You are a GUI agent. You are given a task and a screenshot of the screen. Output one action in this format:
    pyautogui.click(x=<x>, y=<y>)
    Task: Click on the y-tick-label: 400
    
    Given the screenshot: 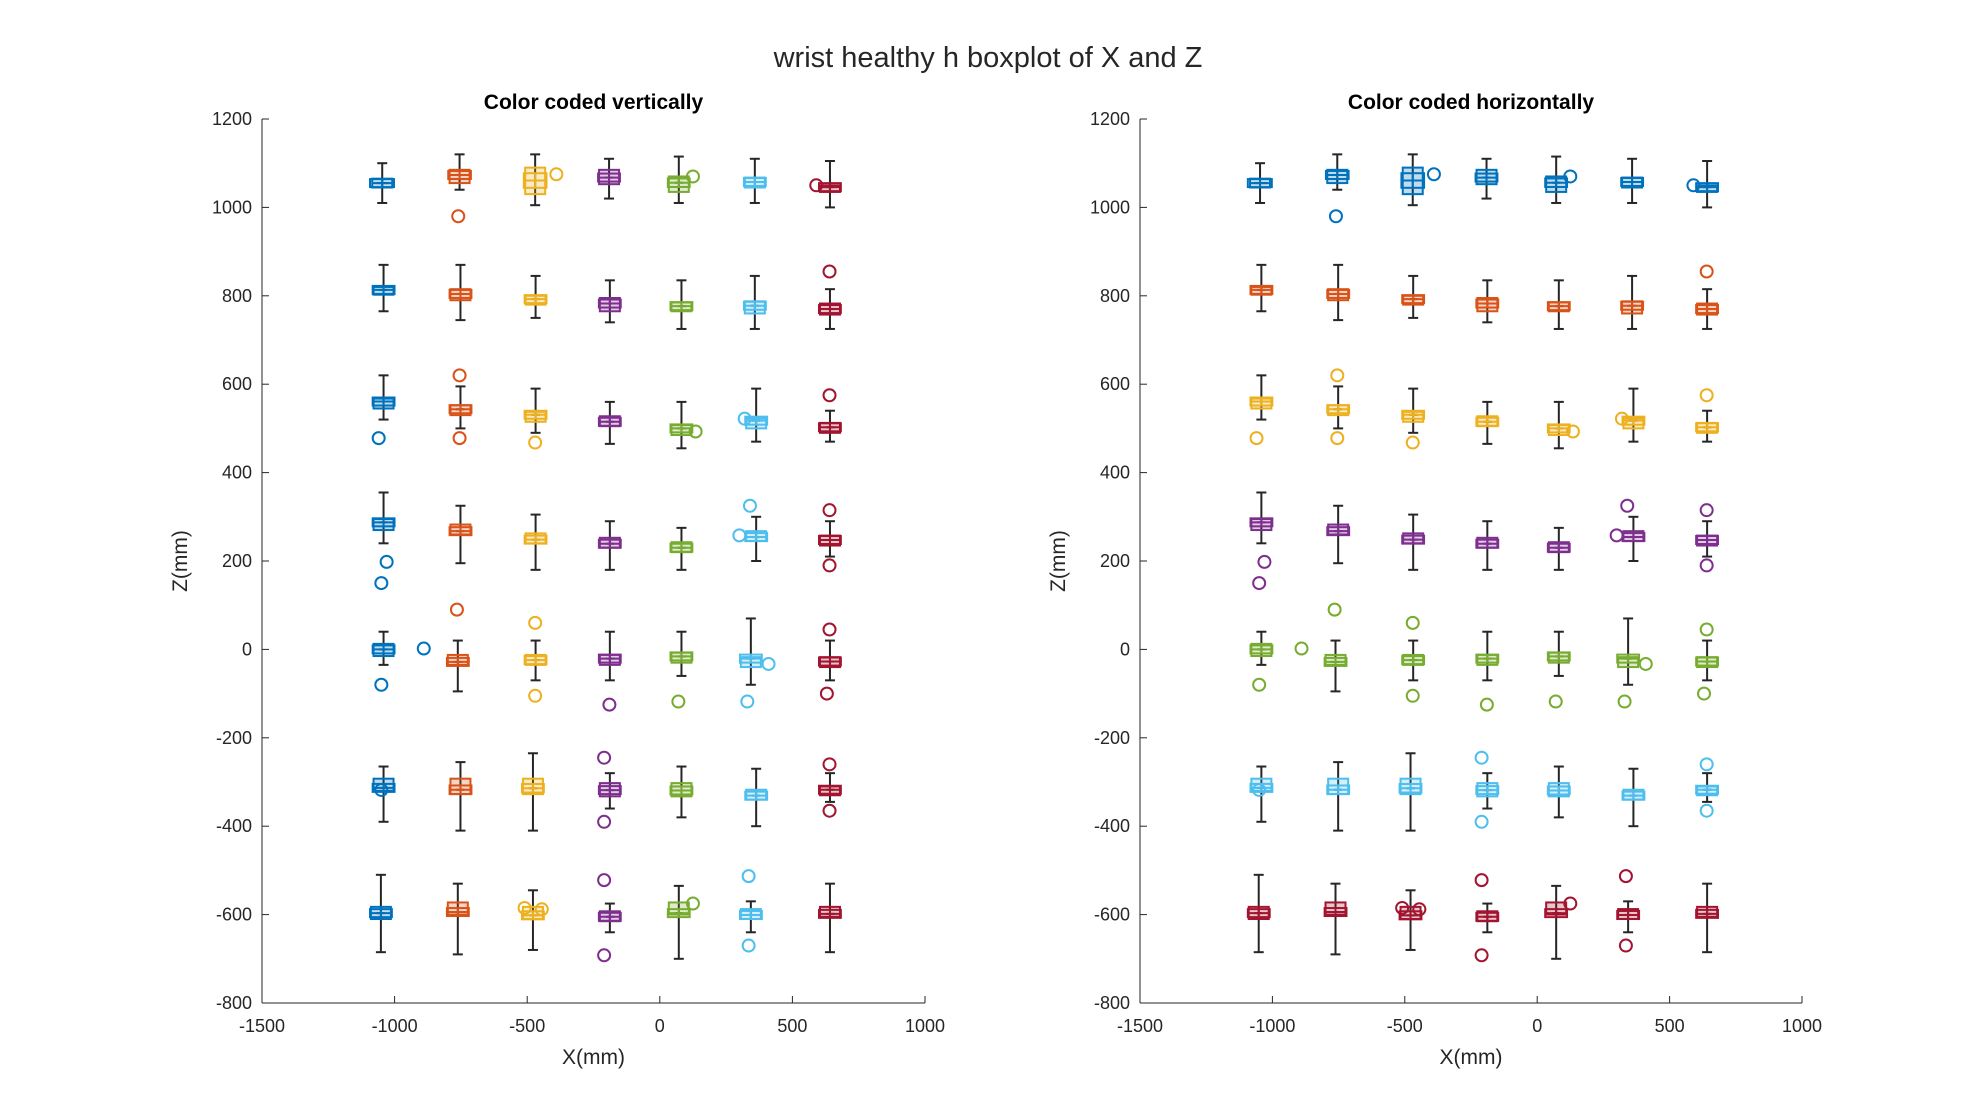 What is the action you would take?
    pyautogui.click(x=1115, y=473)
    